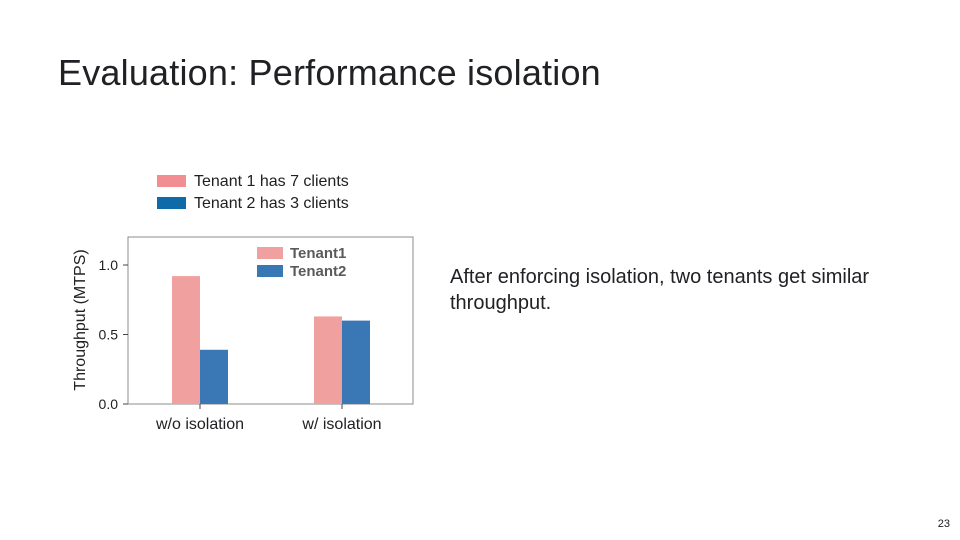 The height and width of the screenshot is (540, 960). Describe the element at coordinates (271, 340) in the screenshot. I see `bars` at that location.